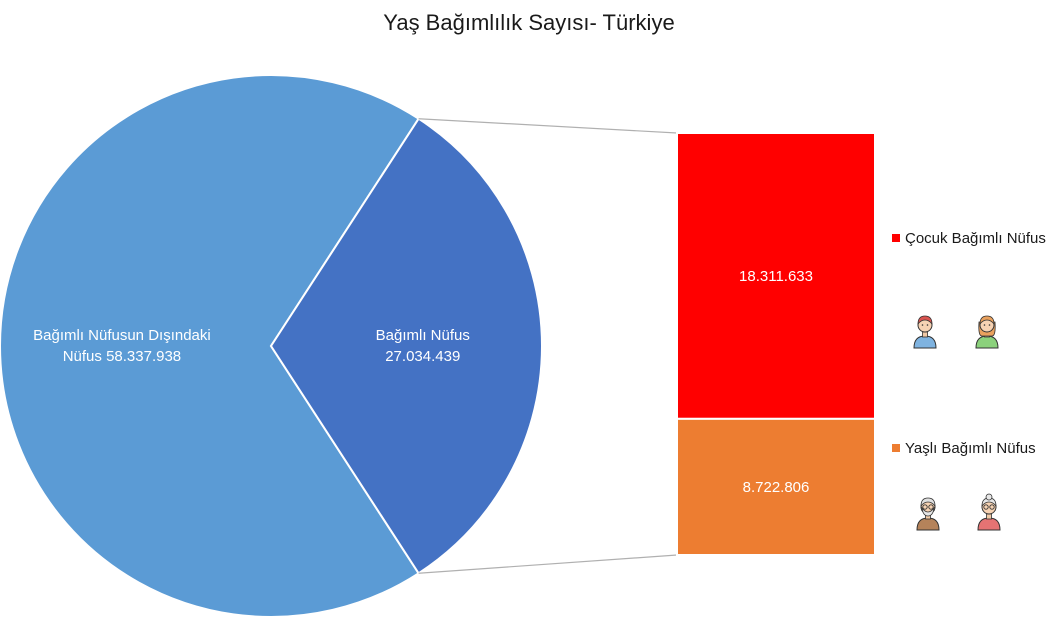  I want to click on legend-swatch-child, so click(896, 238).